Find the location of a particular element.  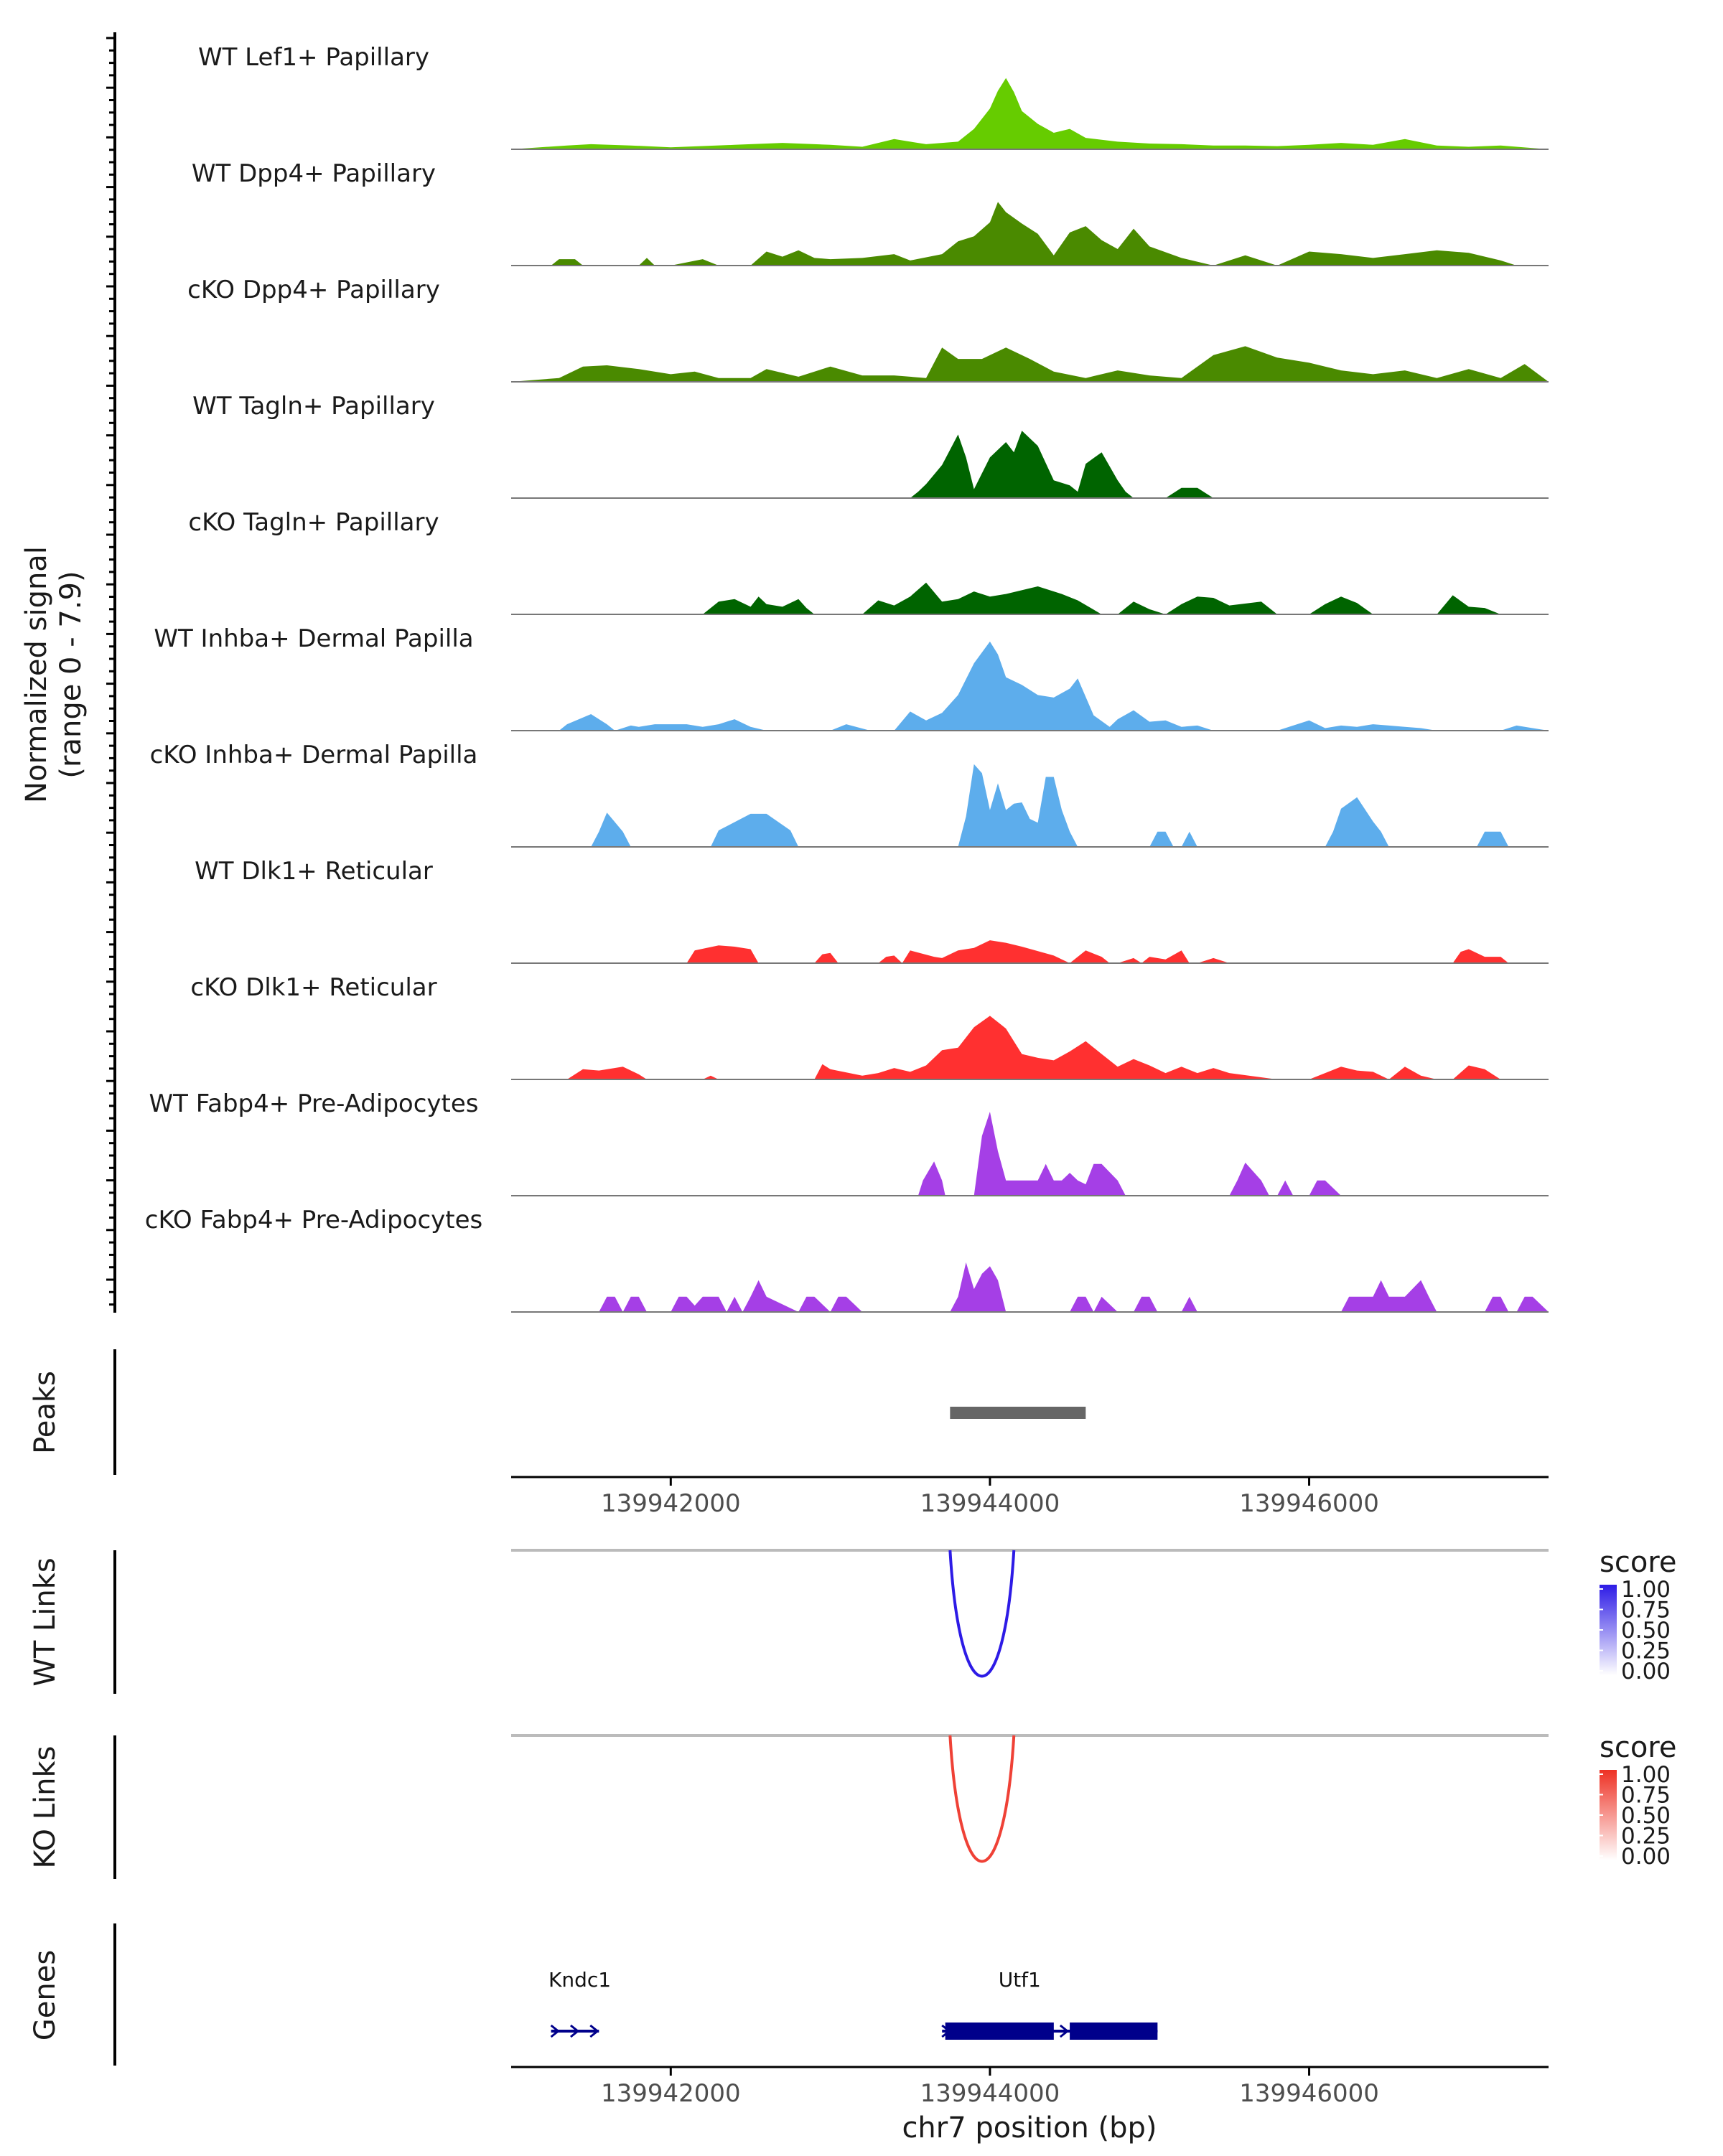

coverage-track: WT Fabp4+ Pre-Adipocytes is located at coordinates (849, 1142).